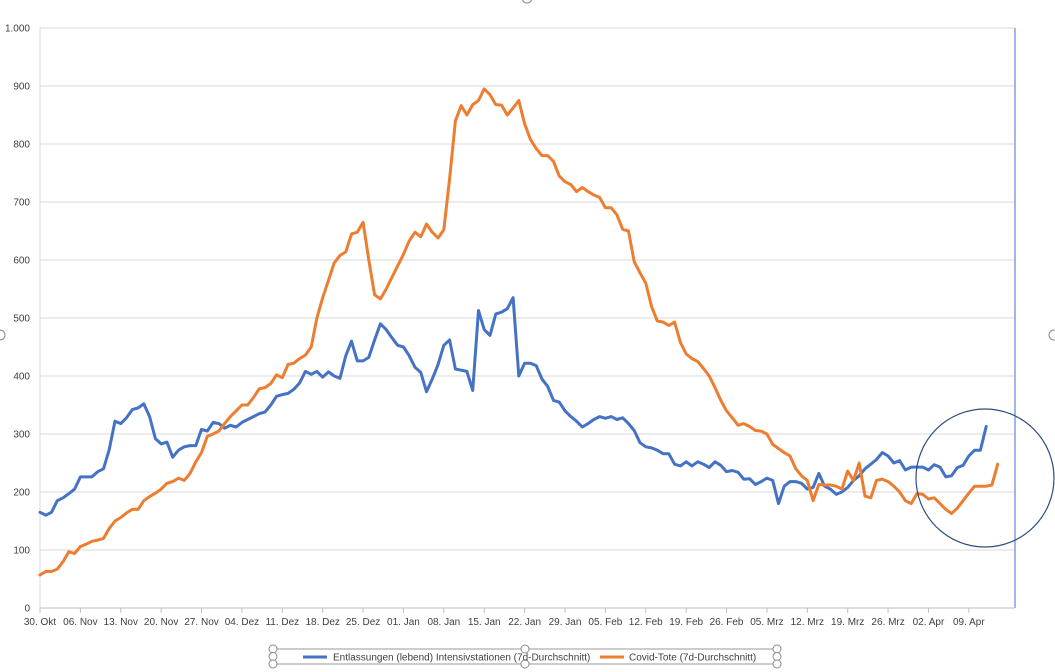 The width and height of the screenshot is (1055, 672). What do you see at coordinates (3, 335) in the screenshot?
I see `chart-resize-handle-left` at bounding box center [3, 335].